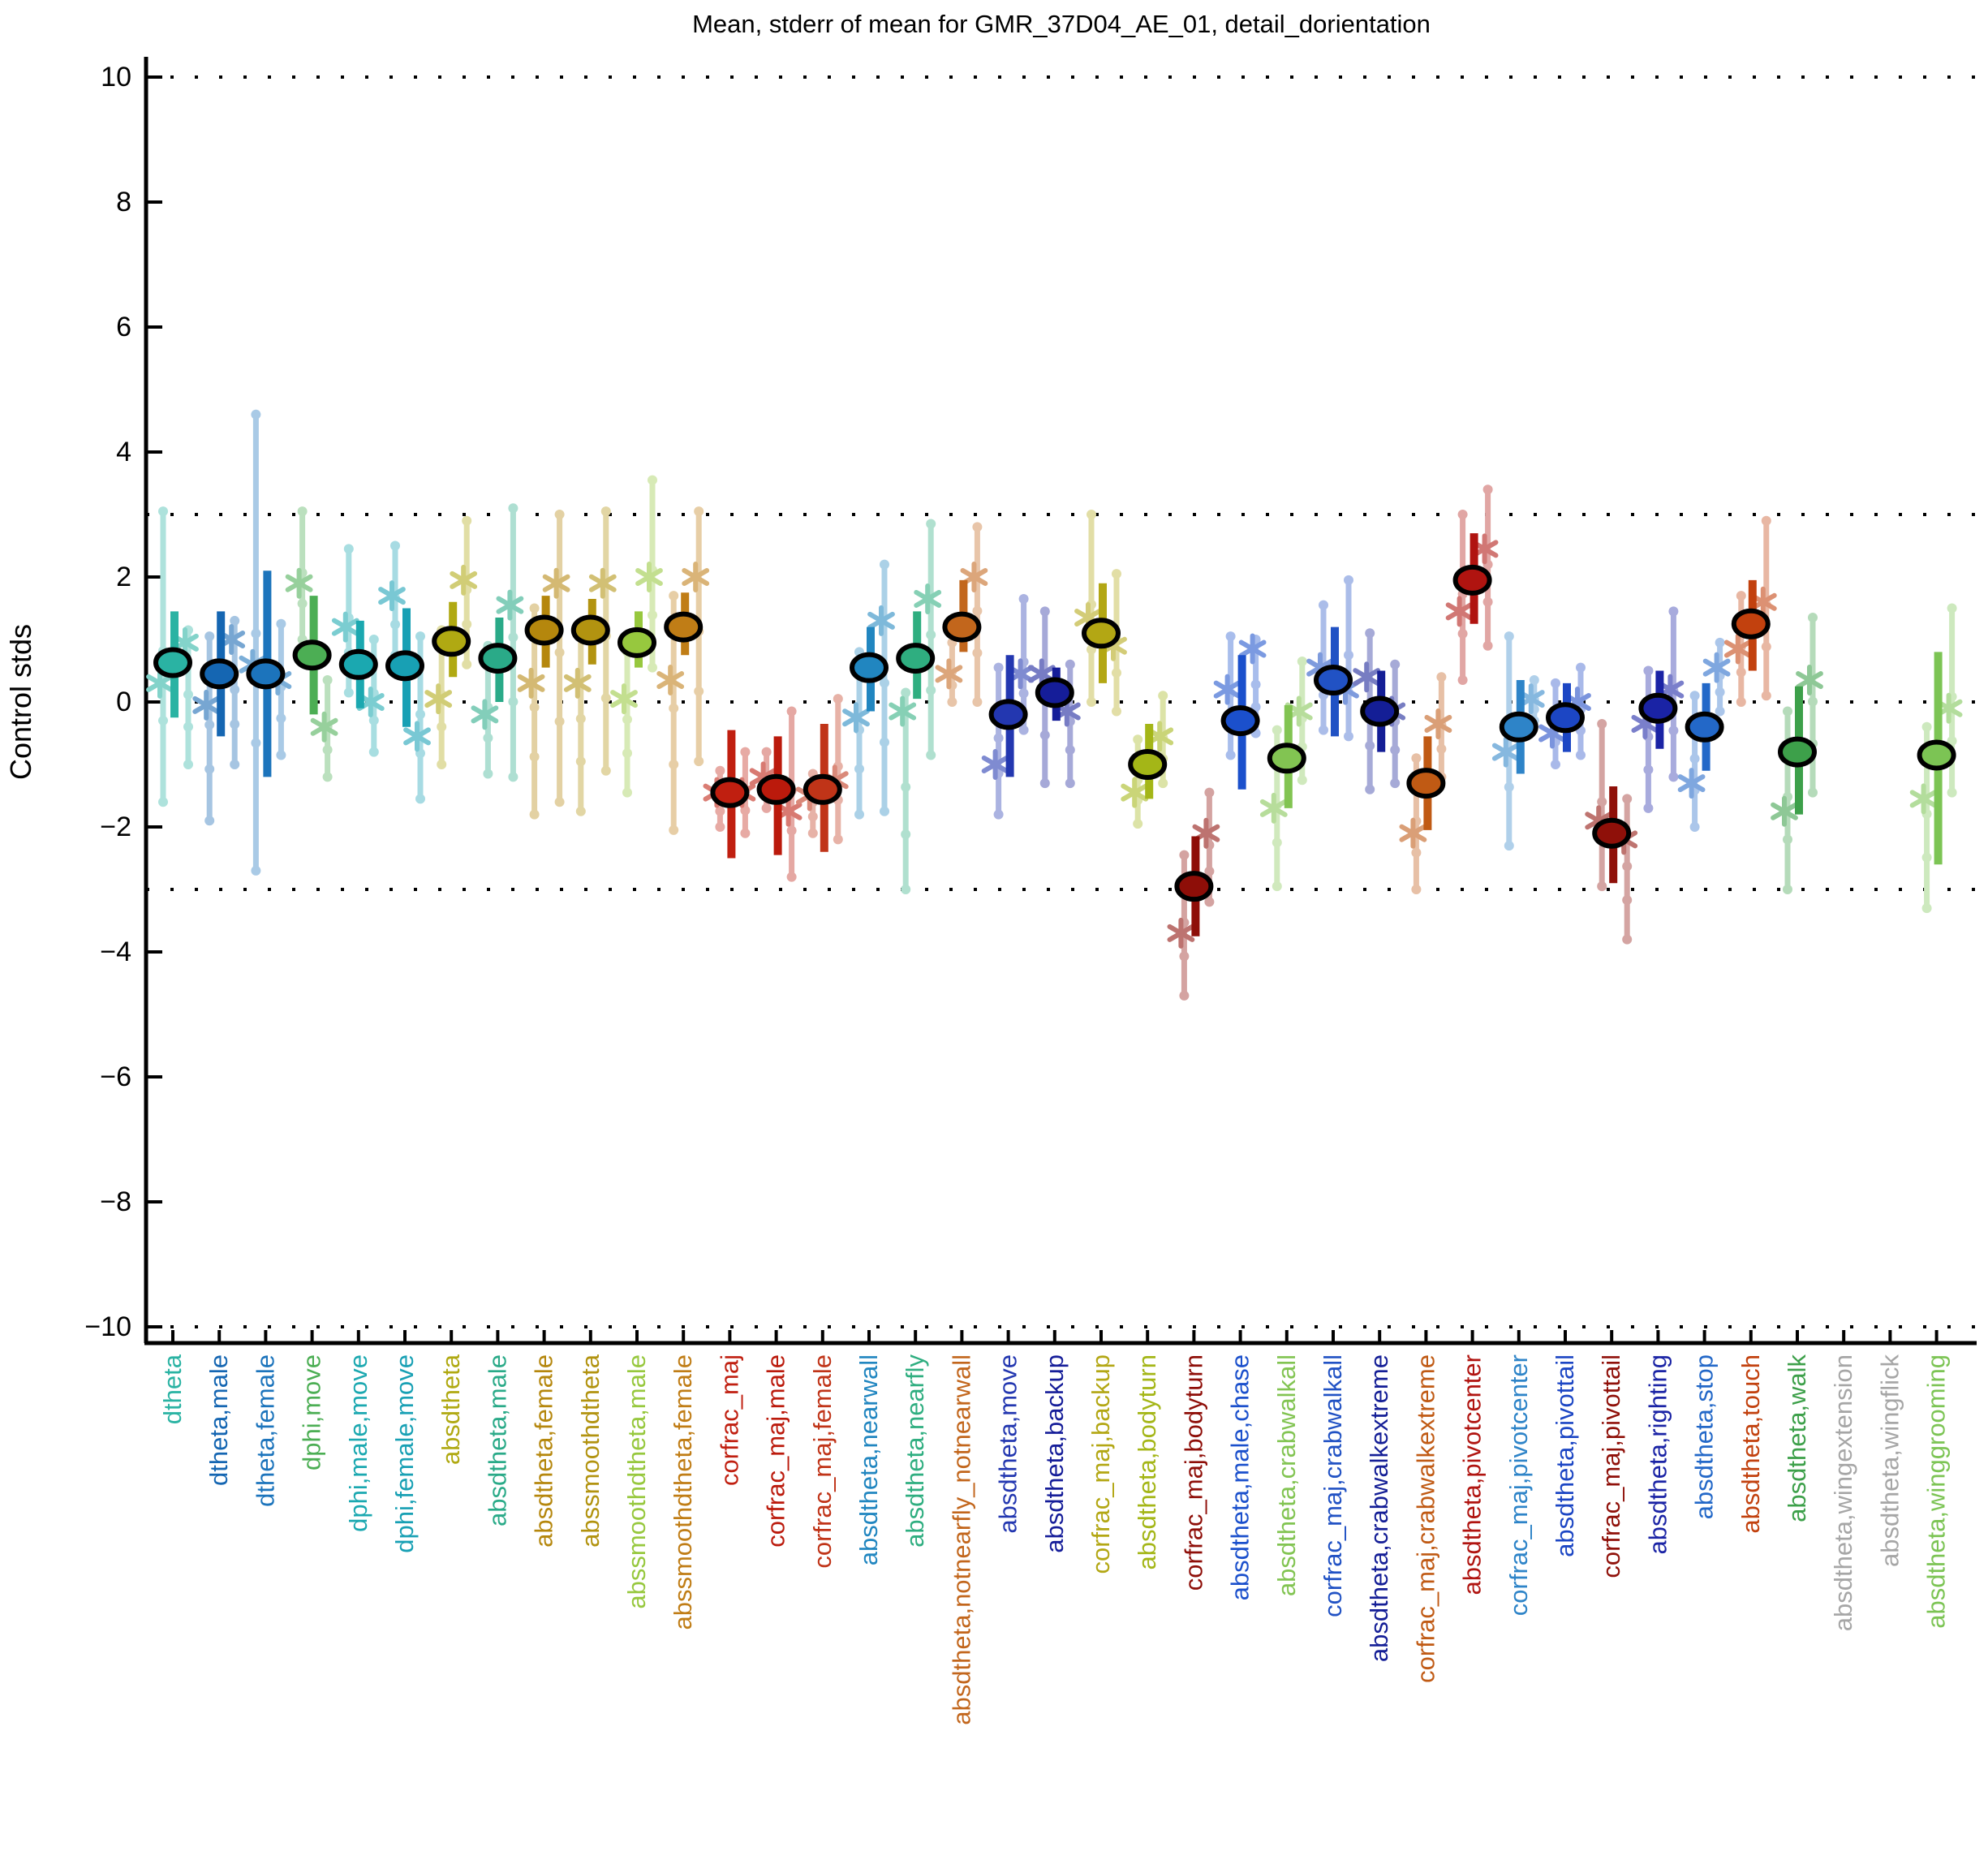 This screenshot has height=1860, width=1988. I want to click on mean-marker-absdtheta,male,chase, so click(1240, 721).